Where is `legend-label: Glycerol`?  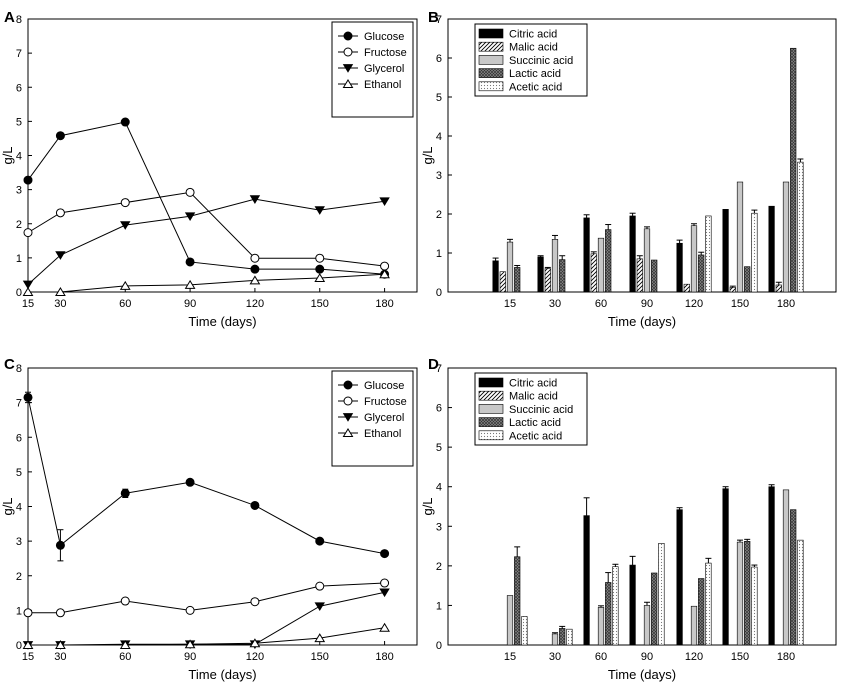
legend-label: Glycerol is located at coordinates (384, 69).